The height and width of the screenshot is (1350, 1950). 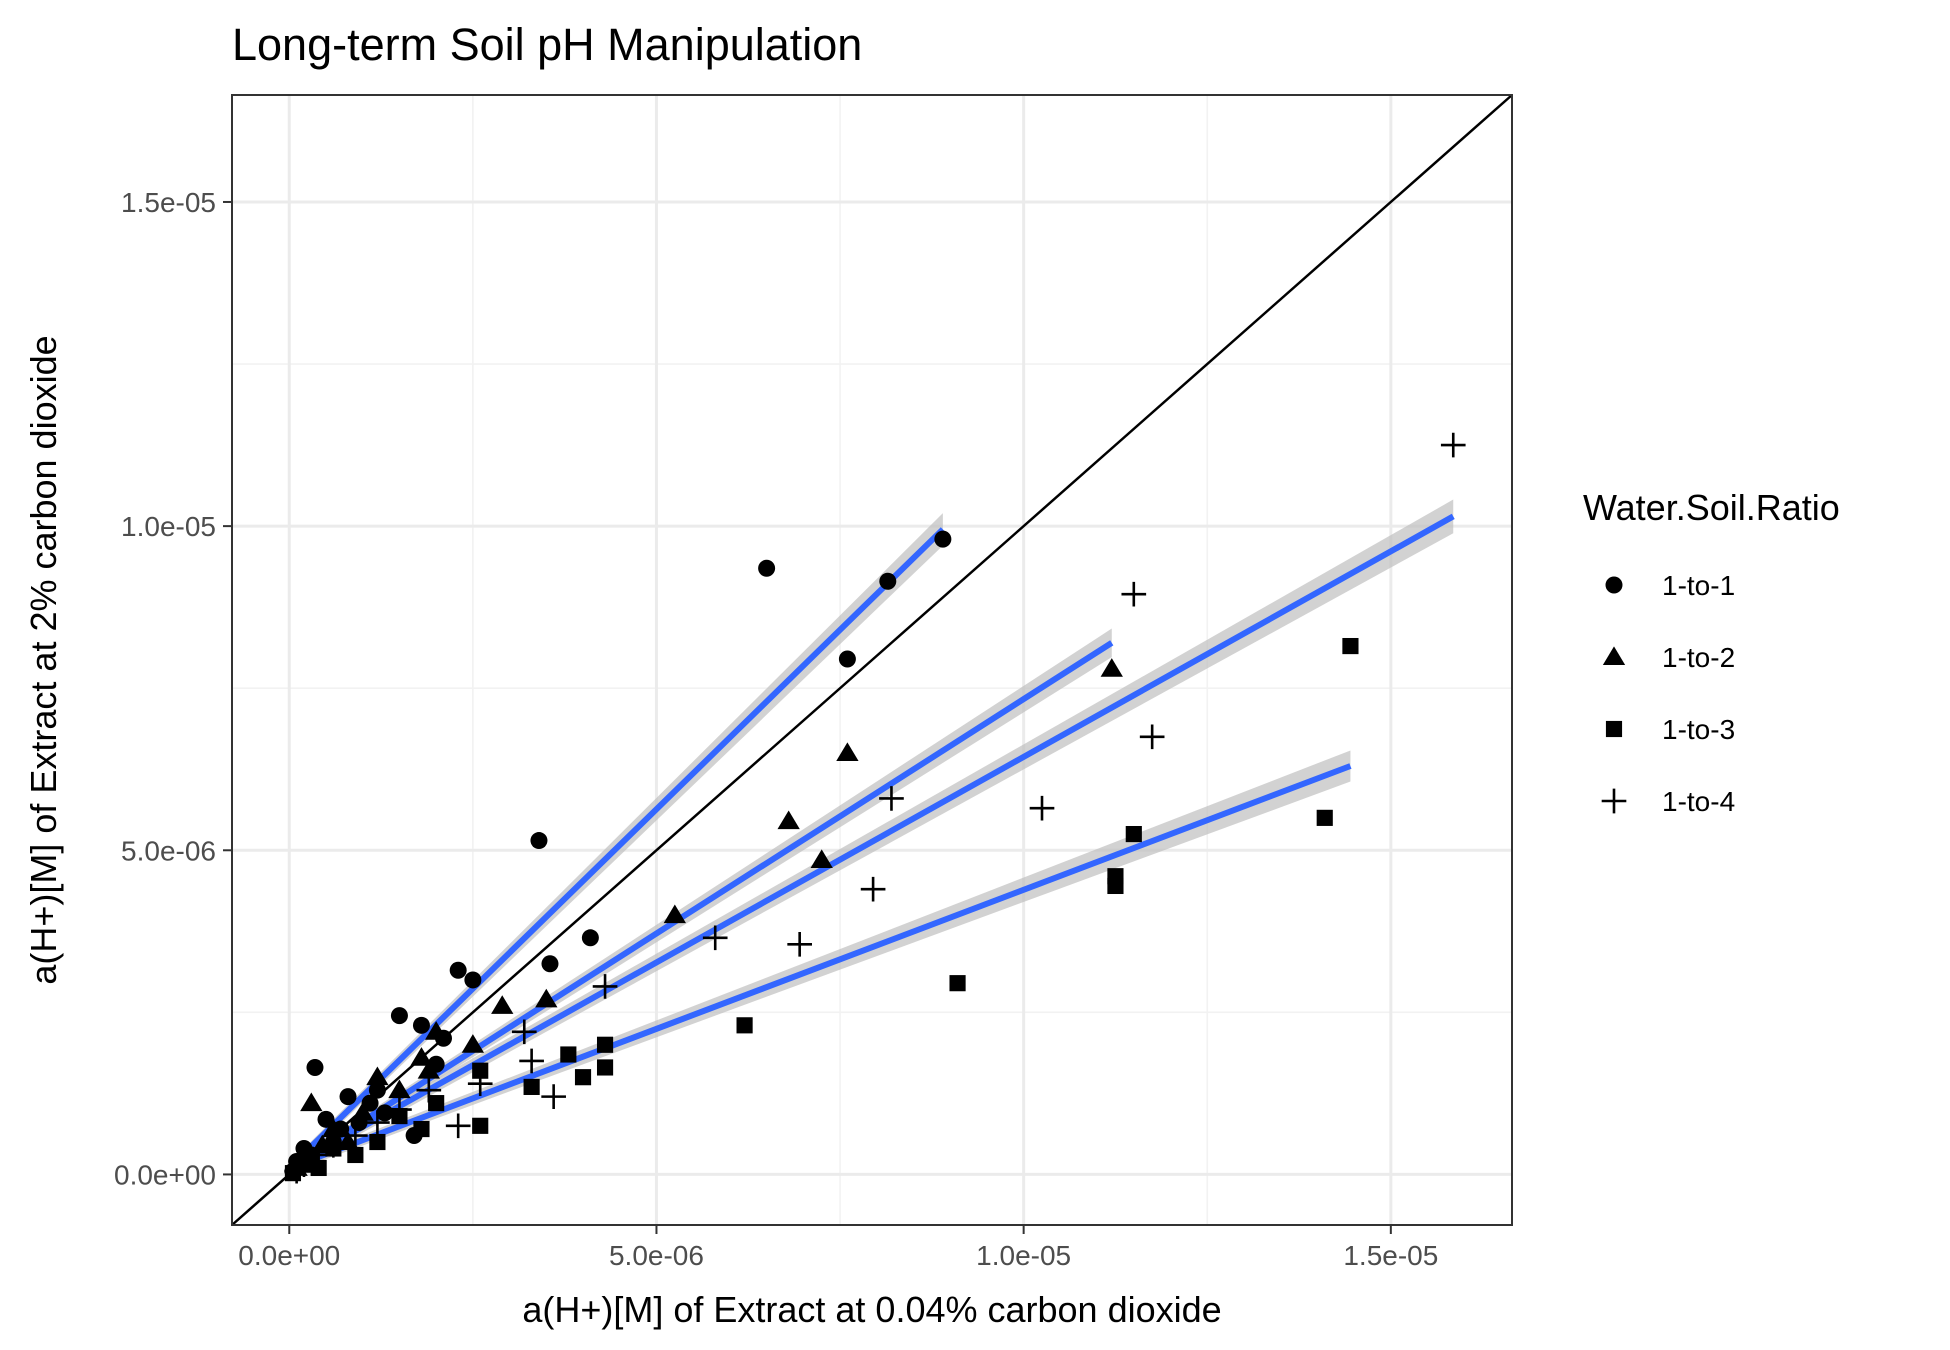 I want to click on x-tick-label: 0.0e+00, so click(x=289, y=1255).